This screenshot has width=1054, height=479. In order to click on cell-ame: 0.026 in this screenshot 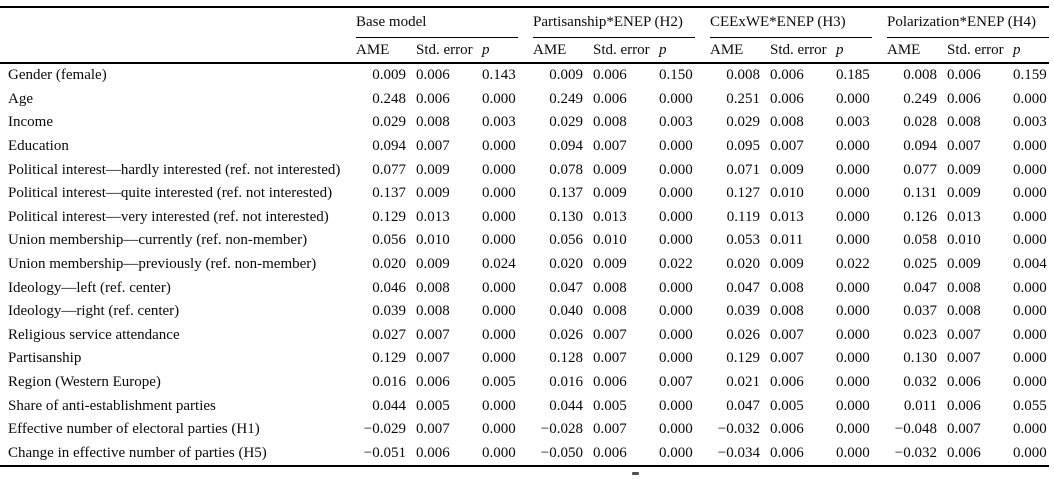, I will do `click(566, 334)`.